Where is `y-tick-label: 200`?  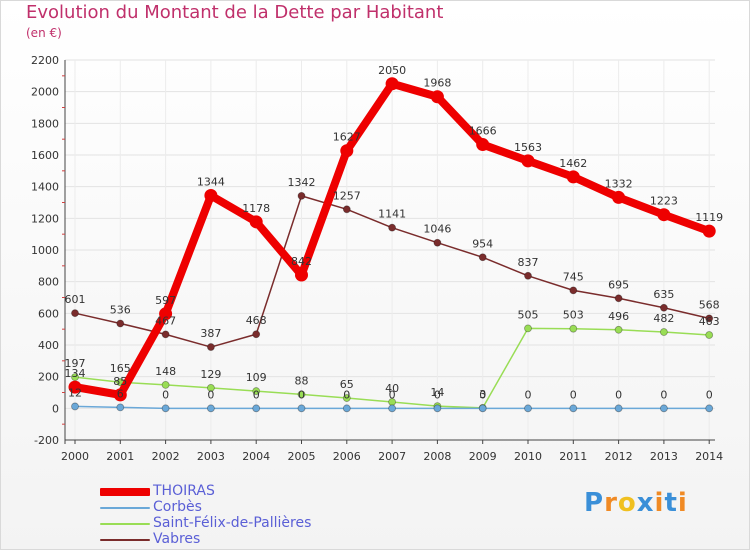 y-tick-label: 200 is located at coordinates (48, 377).